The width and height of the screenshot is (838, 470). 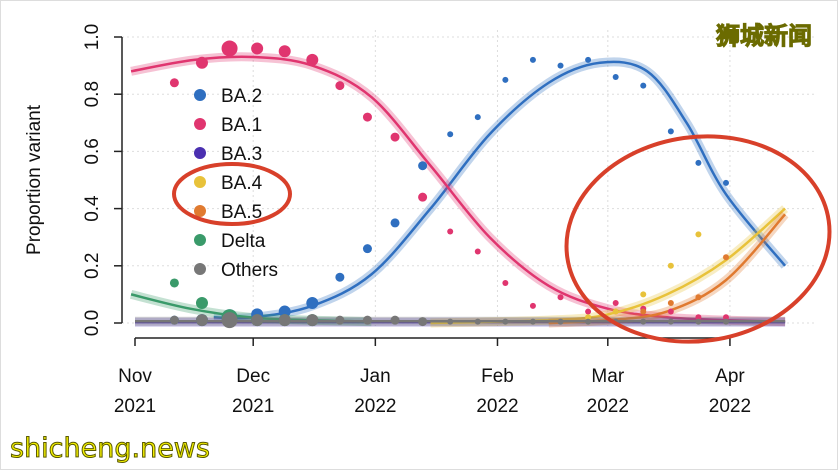 What do you see at coordinates (92, 323) in the screenshot?
I see `y-tick-label: 0.0` at bounding box center [92, 323].